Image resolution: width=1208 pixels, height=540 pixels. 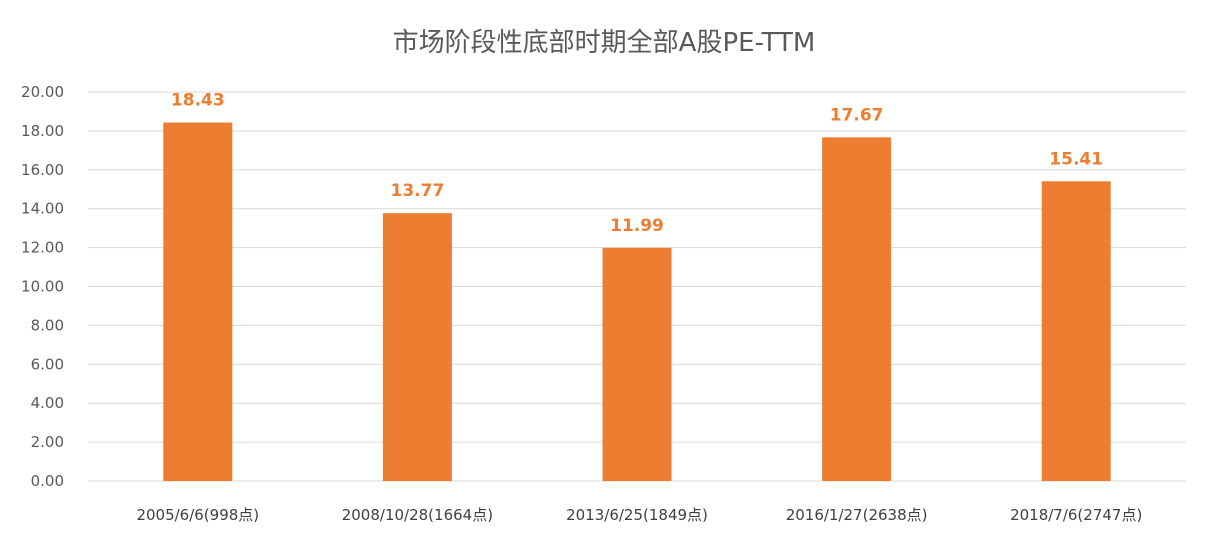 I want to click on x-category-label: 2016/1/27(2638点), so click(x=857, y=515).